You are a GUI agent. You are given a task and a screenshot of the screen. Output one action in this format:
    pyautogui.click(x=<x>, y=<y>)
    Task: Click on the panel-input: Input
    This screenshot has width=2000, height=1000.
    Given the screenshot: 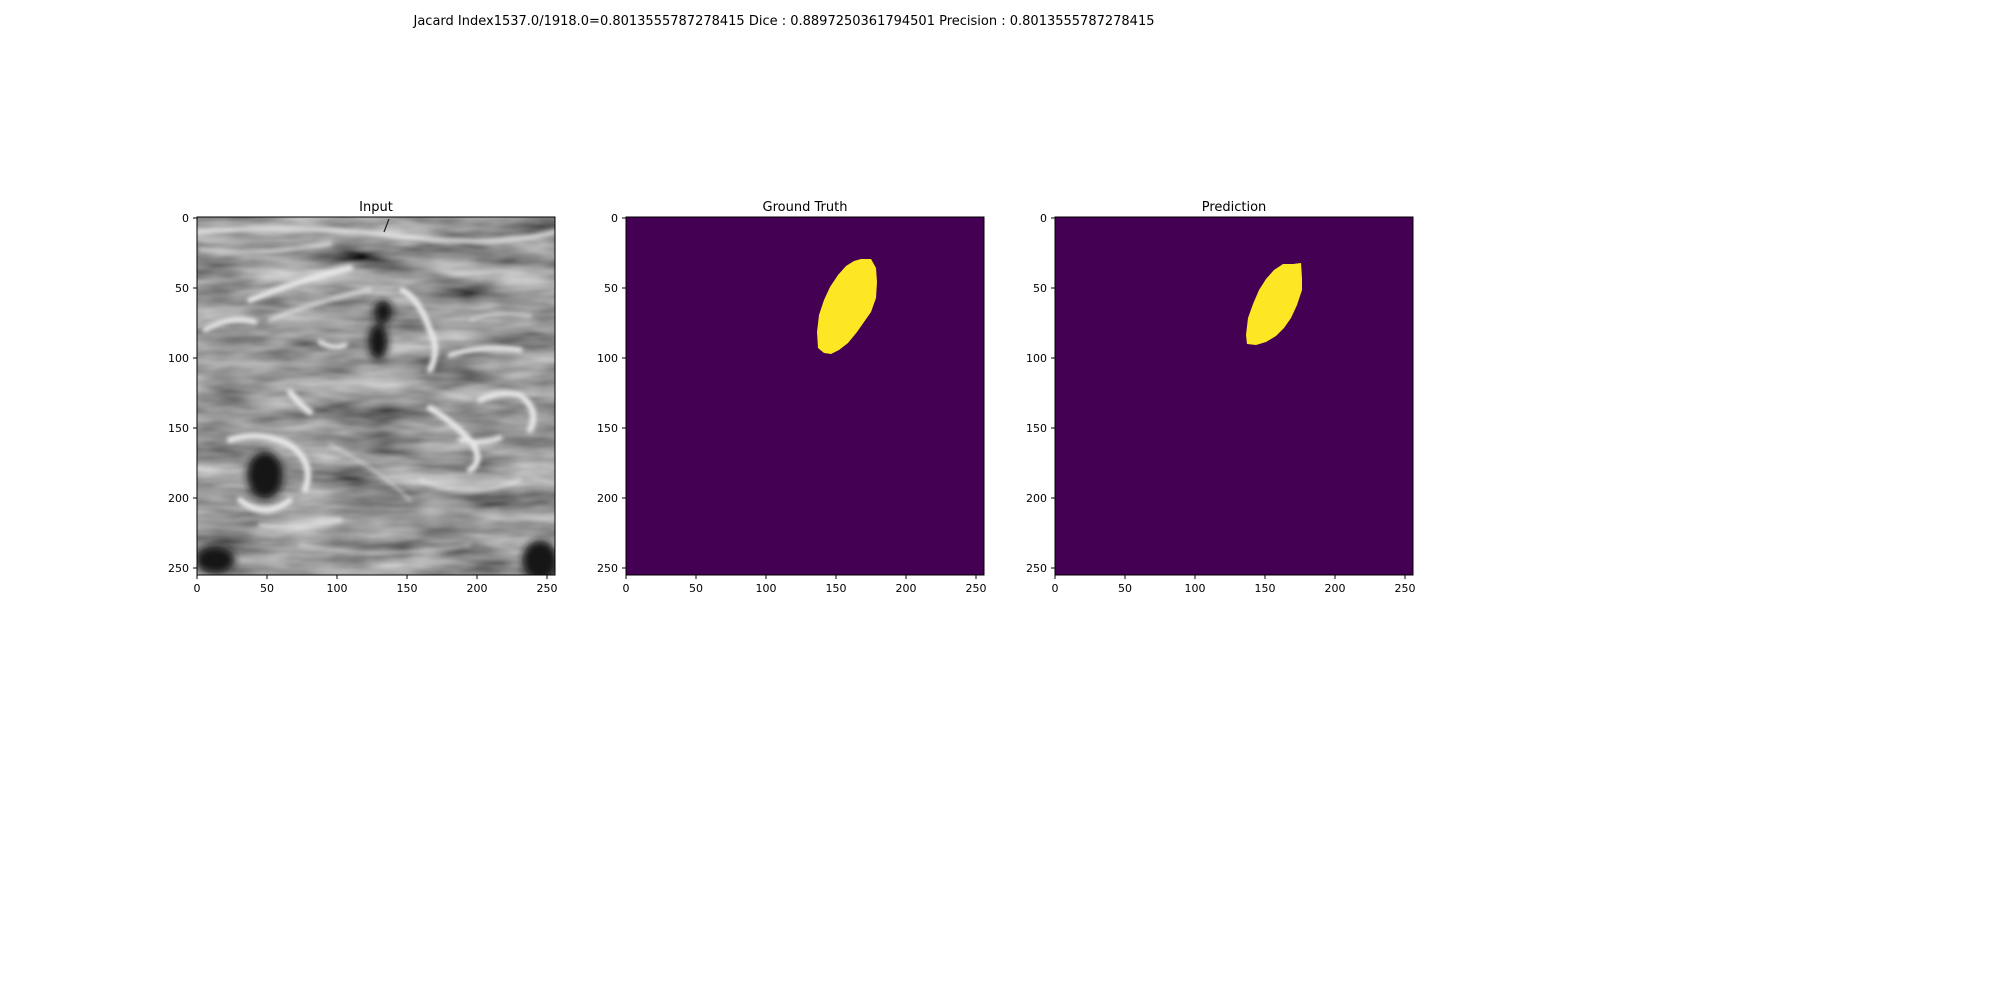 What is the action you would take?
    pyautogui.click(x=363, y=397)
    